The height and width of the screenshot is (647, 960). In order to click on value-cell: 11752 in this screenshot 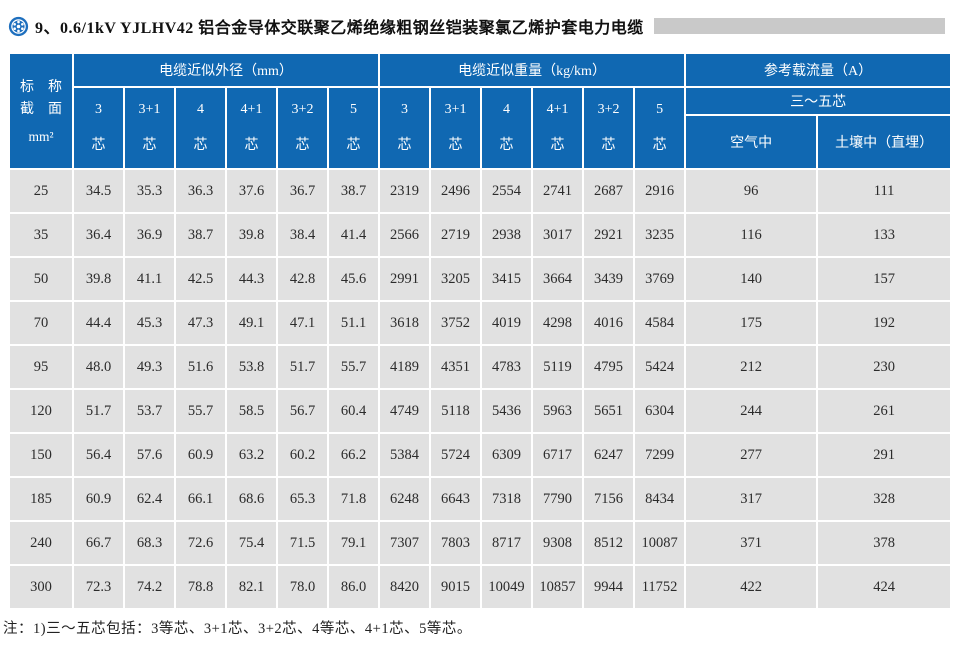, I will do `click(660, 587)`.